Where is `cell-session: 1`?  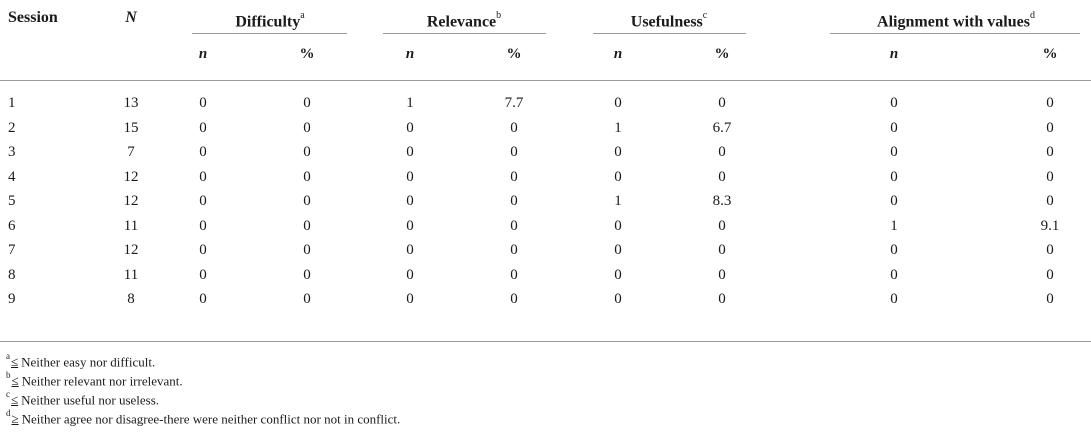
cell-session: 1 is located at coordinates (12, 103).